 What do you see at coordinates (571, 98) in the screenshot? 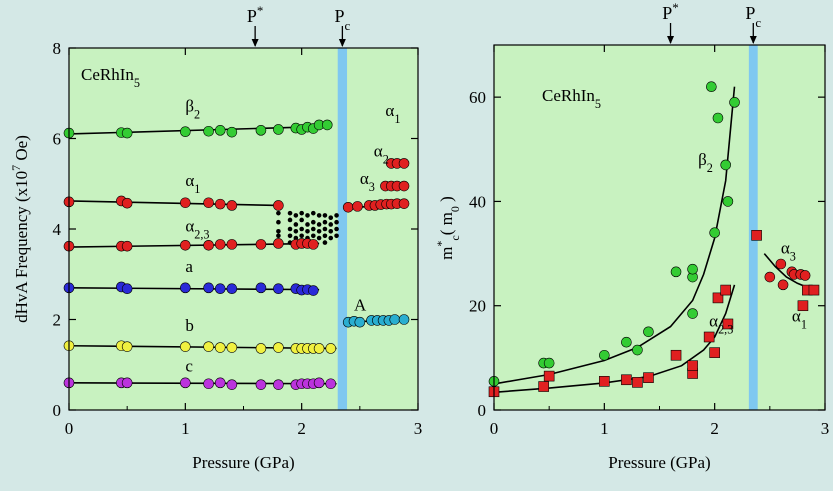
I see `compound-label: CeRhIn5` at bounding box center [571, 98].